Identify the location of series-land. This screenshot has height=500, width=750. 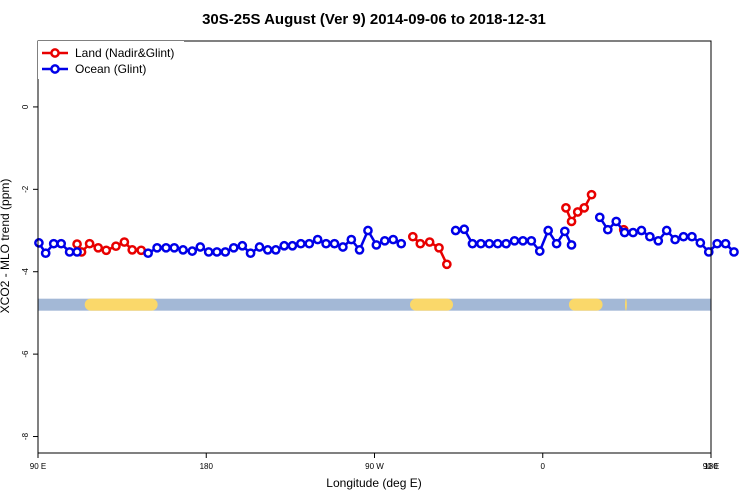
(350, 229).